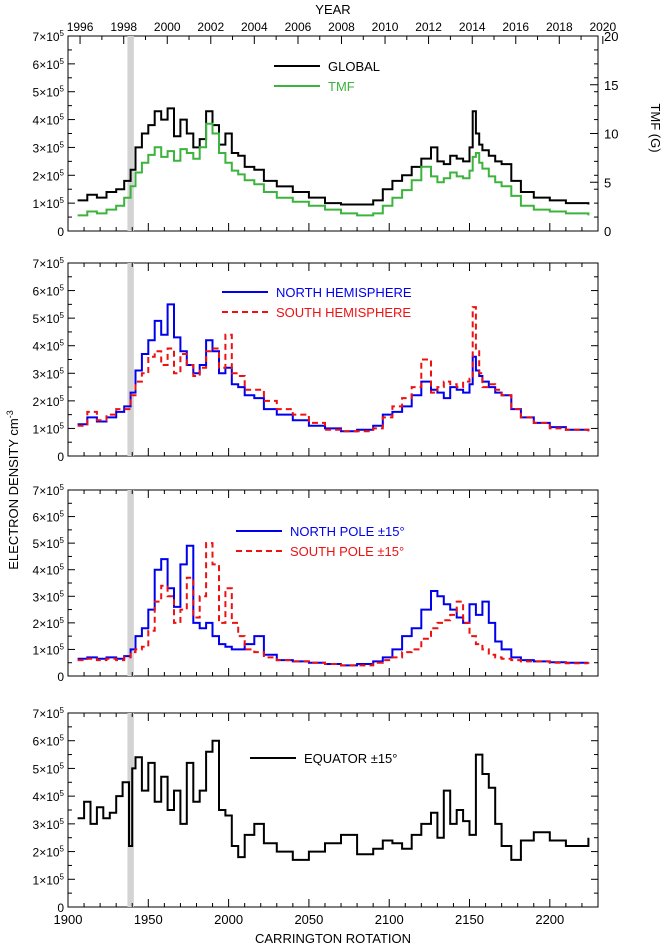  Describe the element at coordinates (10, 414) in the screenshot. I see `y-axis-title-exponent: -3` at that location.